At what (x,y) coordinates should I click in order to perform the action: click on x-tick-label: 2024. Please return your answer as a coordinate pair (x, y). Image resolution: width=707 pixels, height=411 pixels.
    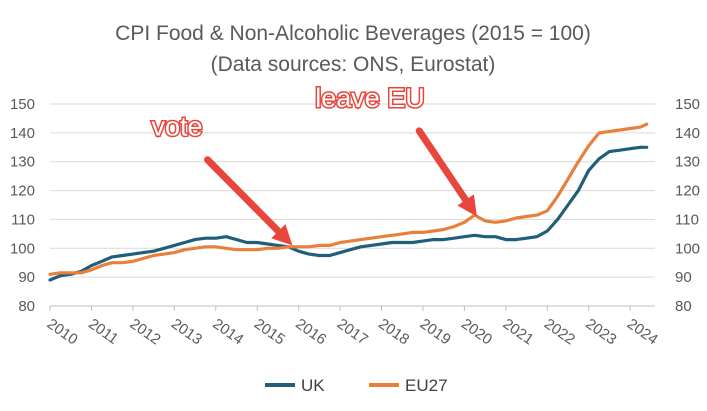
    Looking at the image, I should click on (642, 331).